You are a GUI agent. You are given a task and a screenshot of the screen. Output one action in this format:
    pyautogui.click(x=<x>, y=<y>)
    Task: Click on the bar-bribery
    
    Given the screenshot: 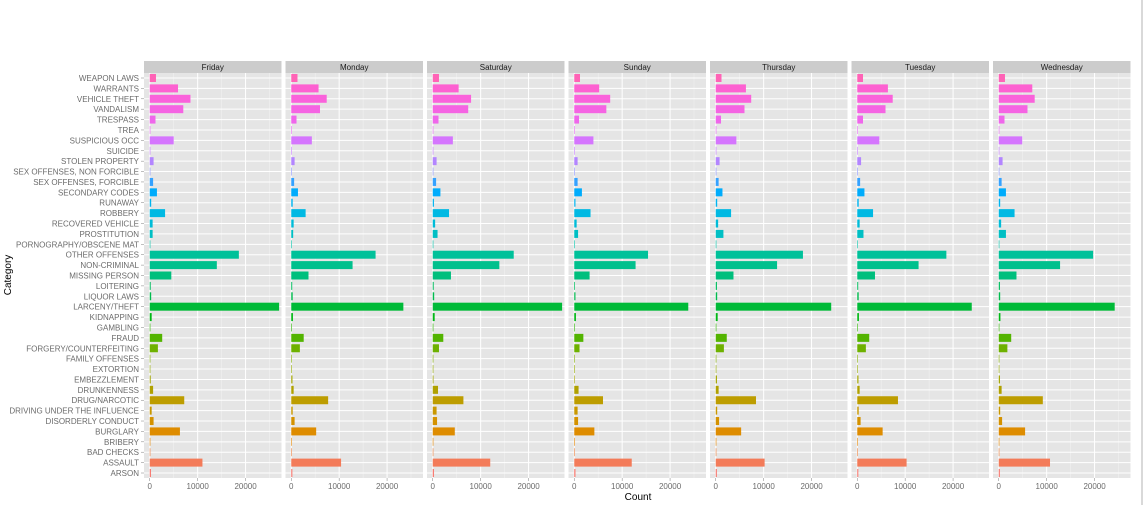 What is the action you would take?
    pyautogui.click(x=574, y=441)
    